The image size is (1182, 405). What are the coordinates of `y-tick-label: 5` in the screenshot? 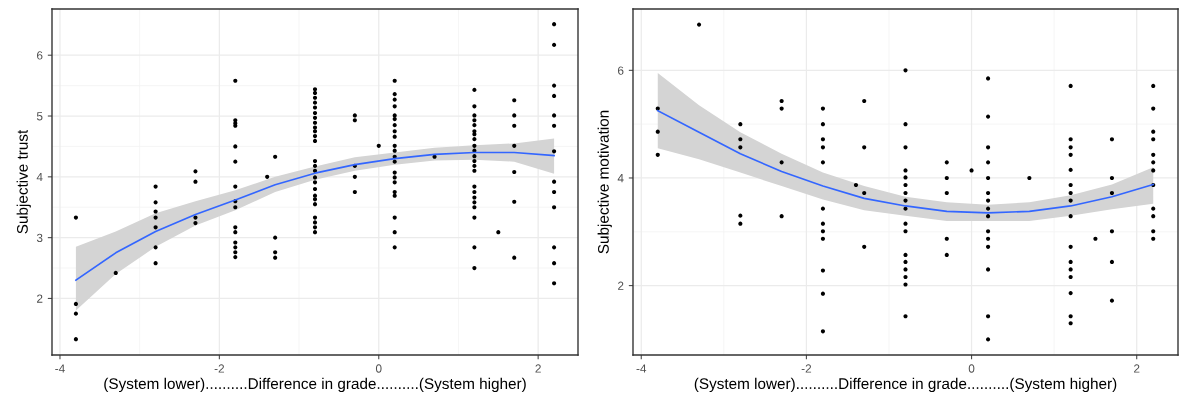 It's located at (39, 116).